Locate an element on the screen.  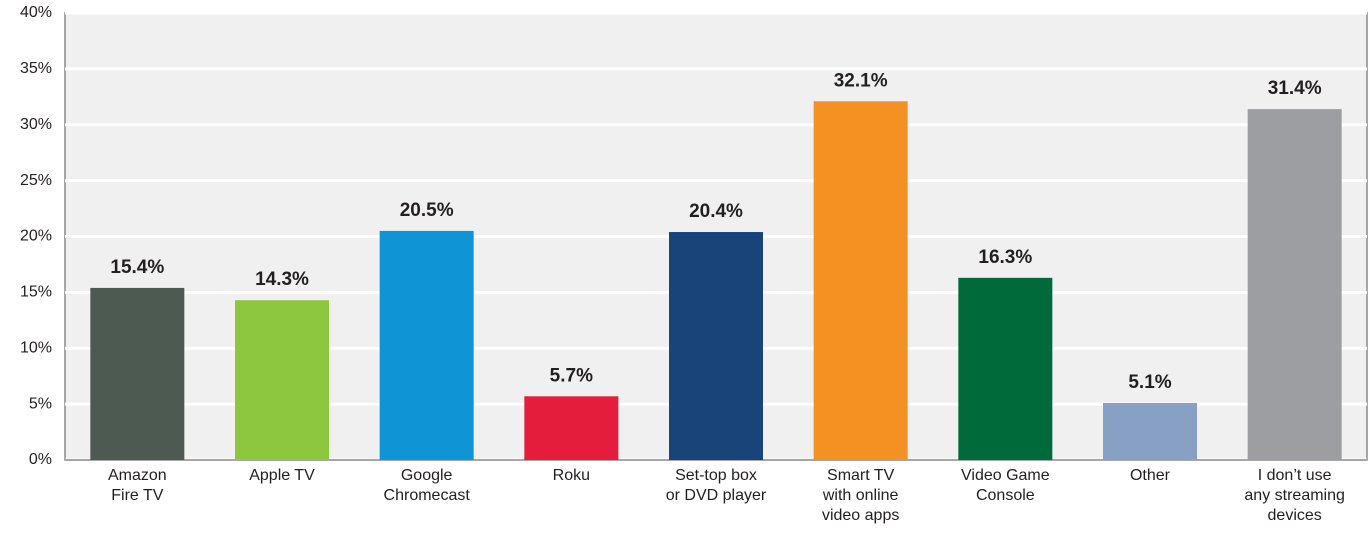
value-label: 14.3% is located at coordinates (282, 279).